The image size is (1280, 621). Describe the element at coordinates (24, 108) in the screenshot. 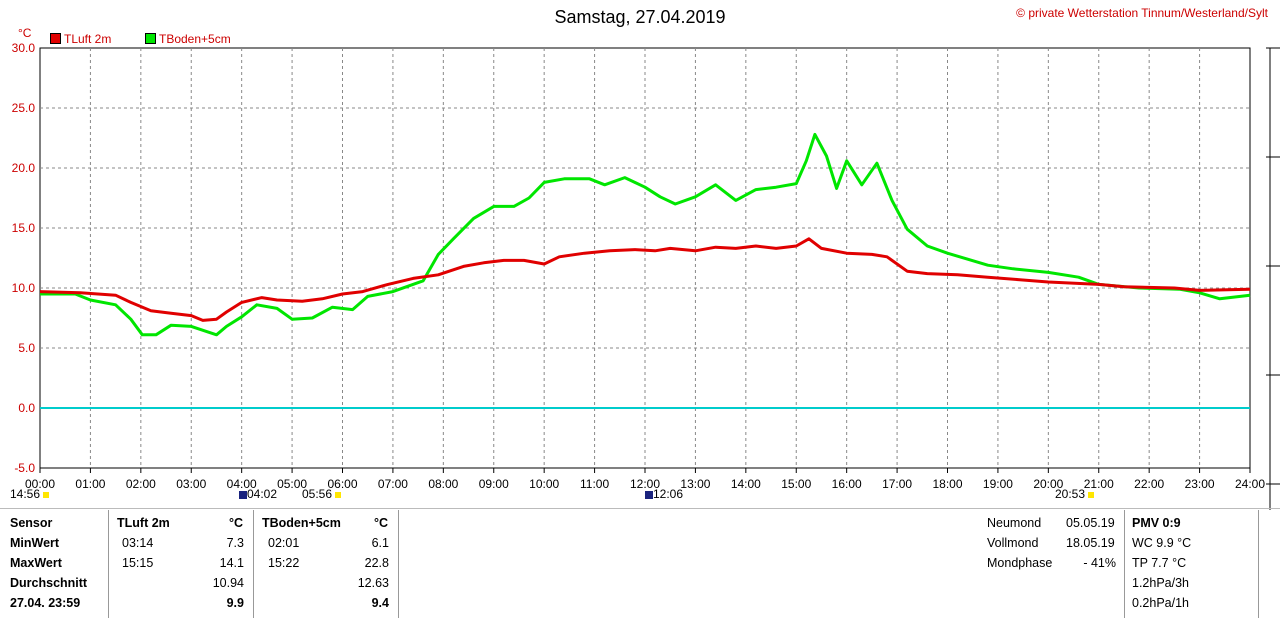

I see `y-tick-label: 25.0` at that location.